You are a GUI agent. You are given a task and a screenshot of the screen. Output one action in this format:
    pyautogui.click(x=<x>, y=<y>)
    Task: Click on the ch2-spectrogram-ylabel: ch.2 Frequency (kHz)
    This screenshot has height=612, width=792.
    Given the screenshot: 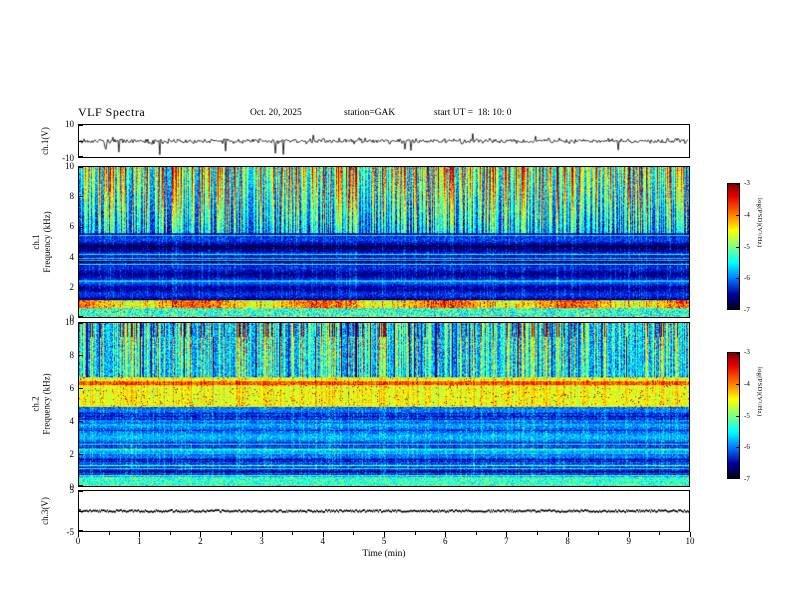 What is the action you would take?
    pyautogui.click(x=42, y=404)
    